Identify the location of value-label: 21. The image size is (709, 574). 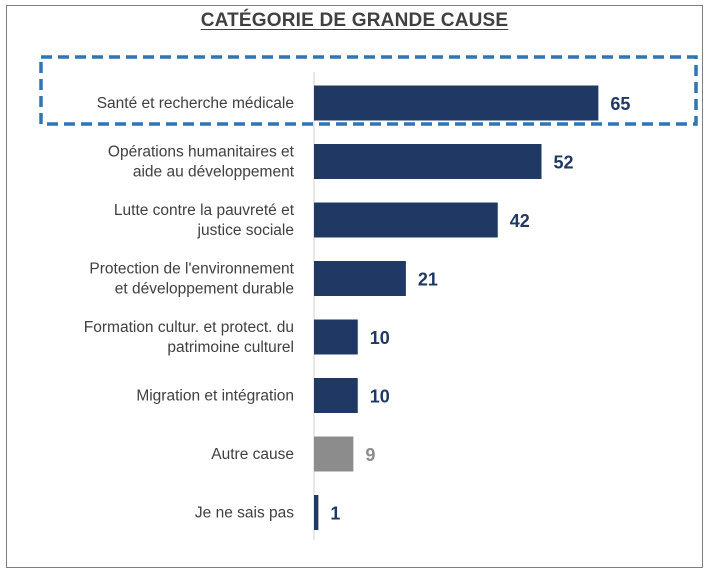
(428, 280).